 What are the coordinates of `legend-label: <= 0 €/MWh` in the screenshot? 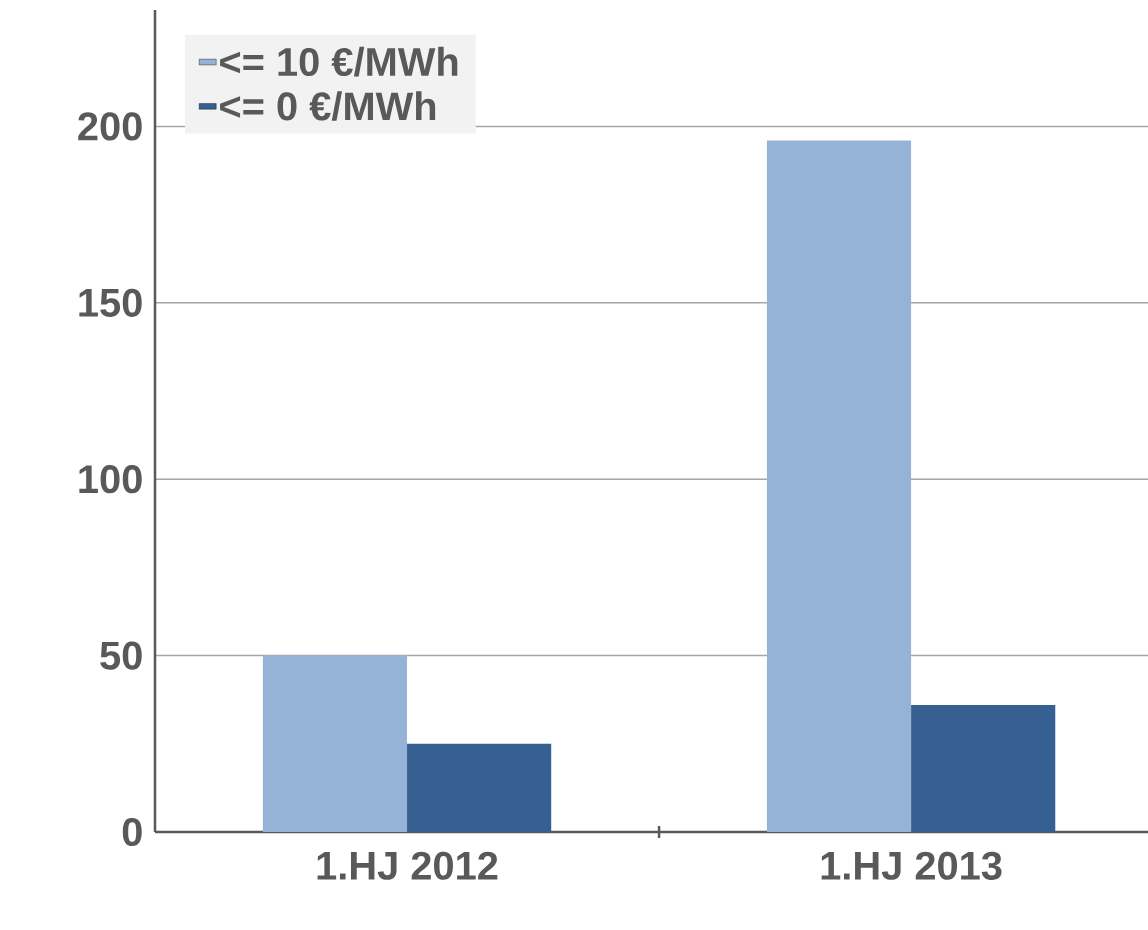 It's located at (328, 106).